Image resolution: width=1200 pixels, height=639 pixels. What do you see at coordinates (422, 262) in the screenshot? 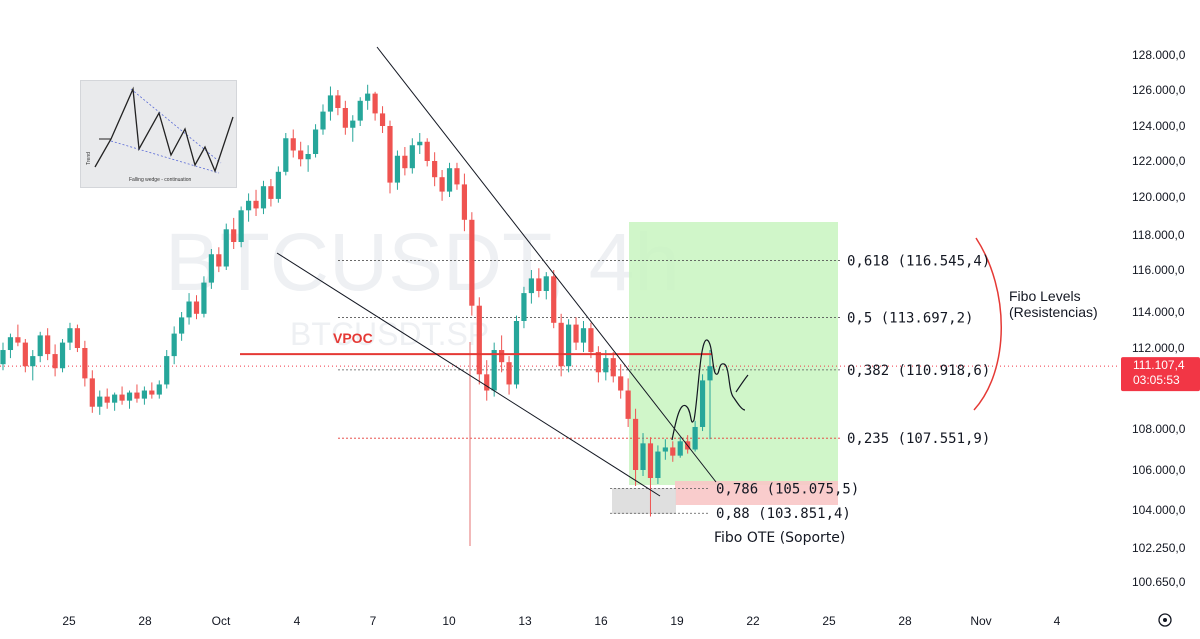
I see `symbol-watermark: BTCUSDT, 4h` at bounding box center [422, 262].